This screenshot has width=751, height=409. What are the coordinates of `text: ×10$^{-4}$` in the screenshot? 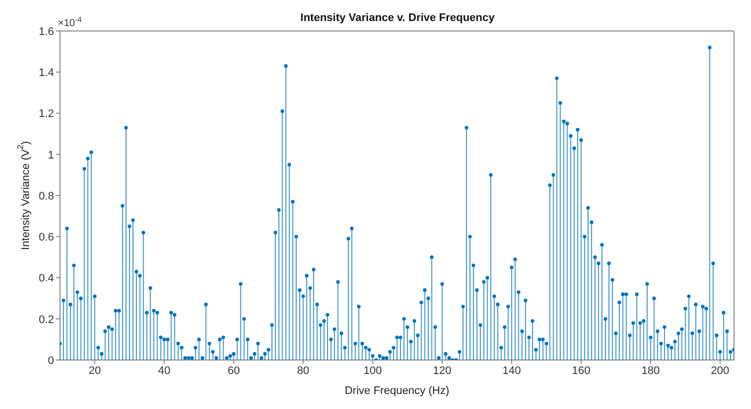 It's located at (70, 21).